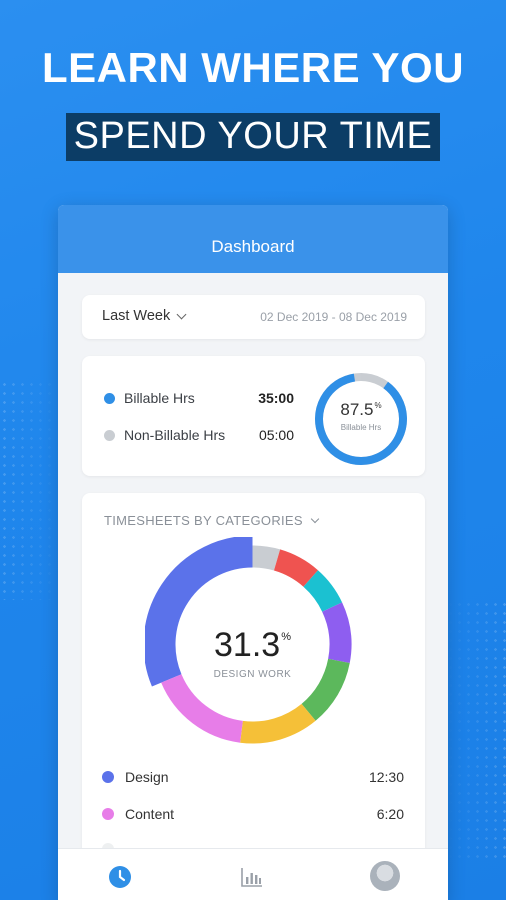  I want to click on billable-dot, so click(109, 398).